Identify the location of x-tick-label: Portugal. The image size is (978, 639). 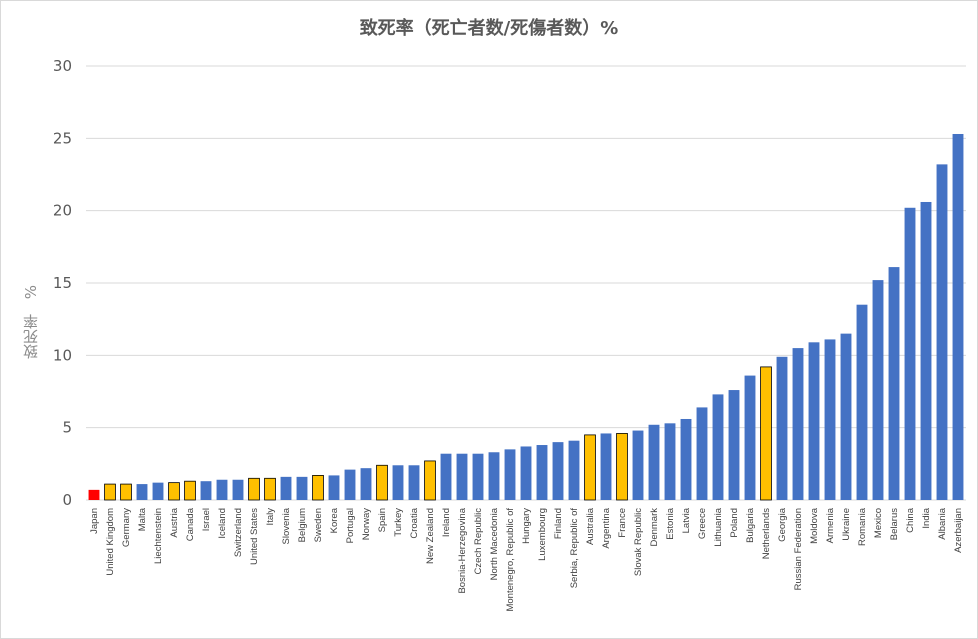
(350, 525).